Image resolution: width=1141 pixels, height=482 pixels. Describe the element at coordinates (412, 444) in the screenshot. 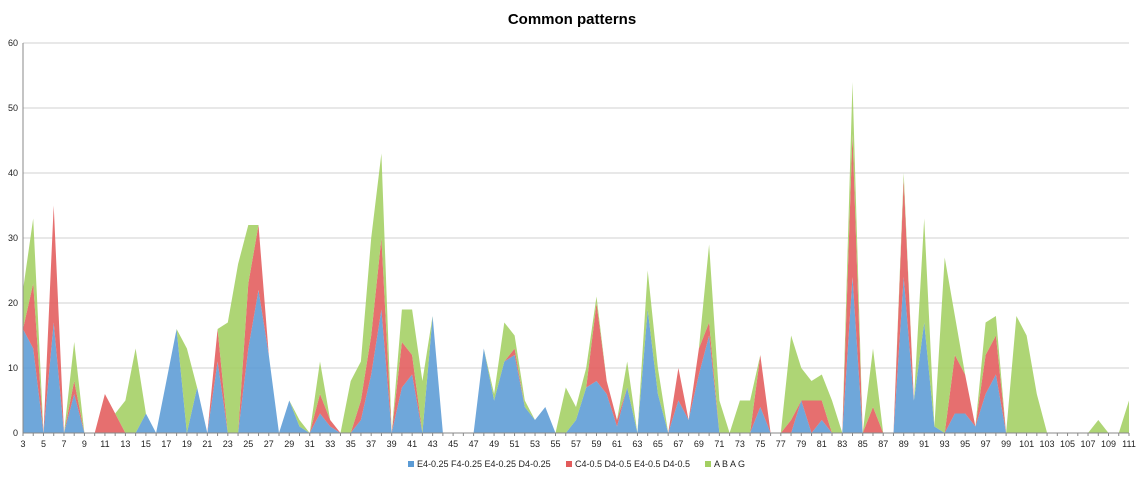

I see `x-tick-label: 41` at that location.